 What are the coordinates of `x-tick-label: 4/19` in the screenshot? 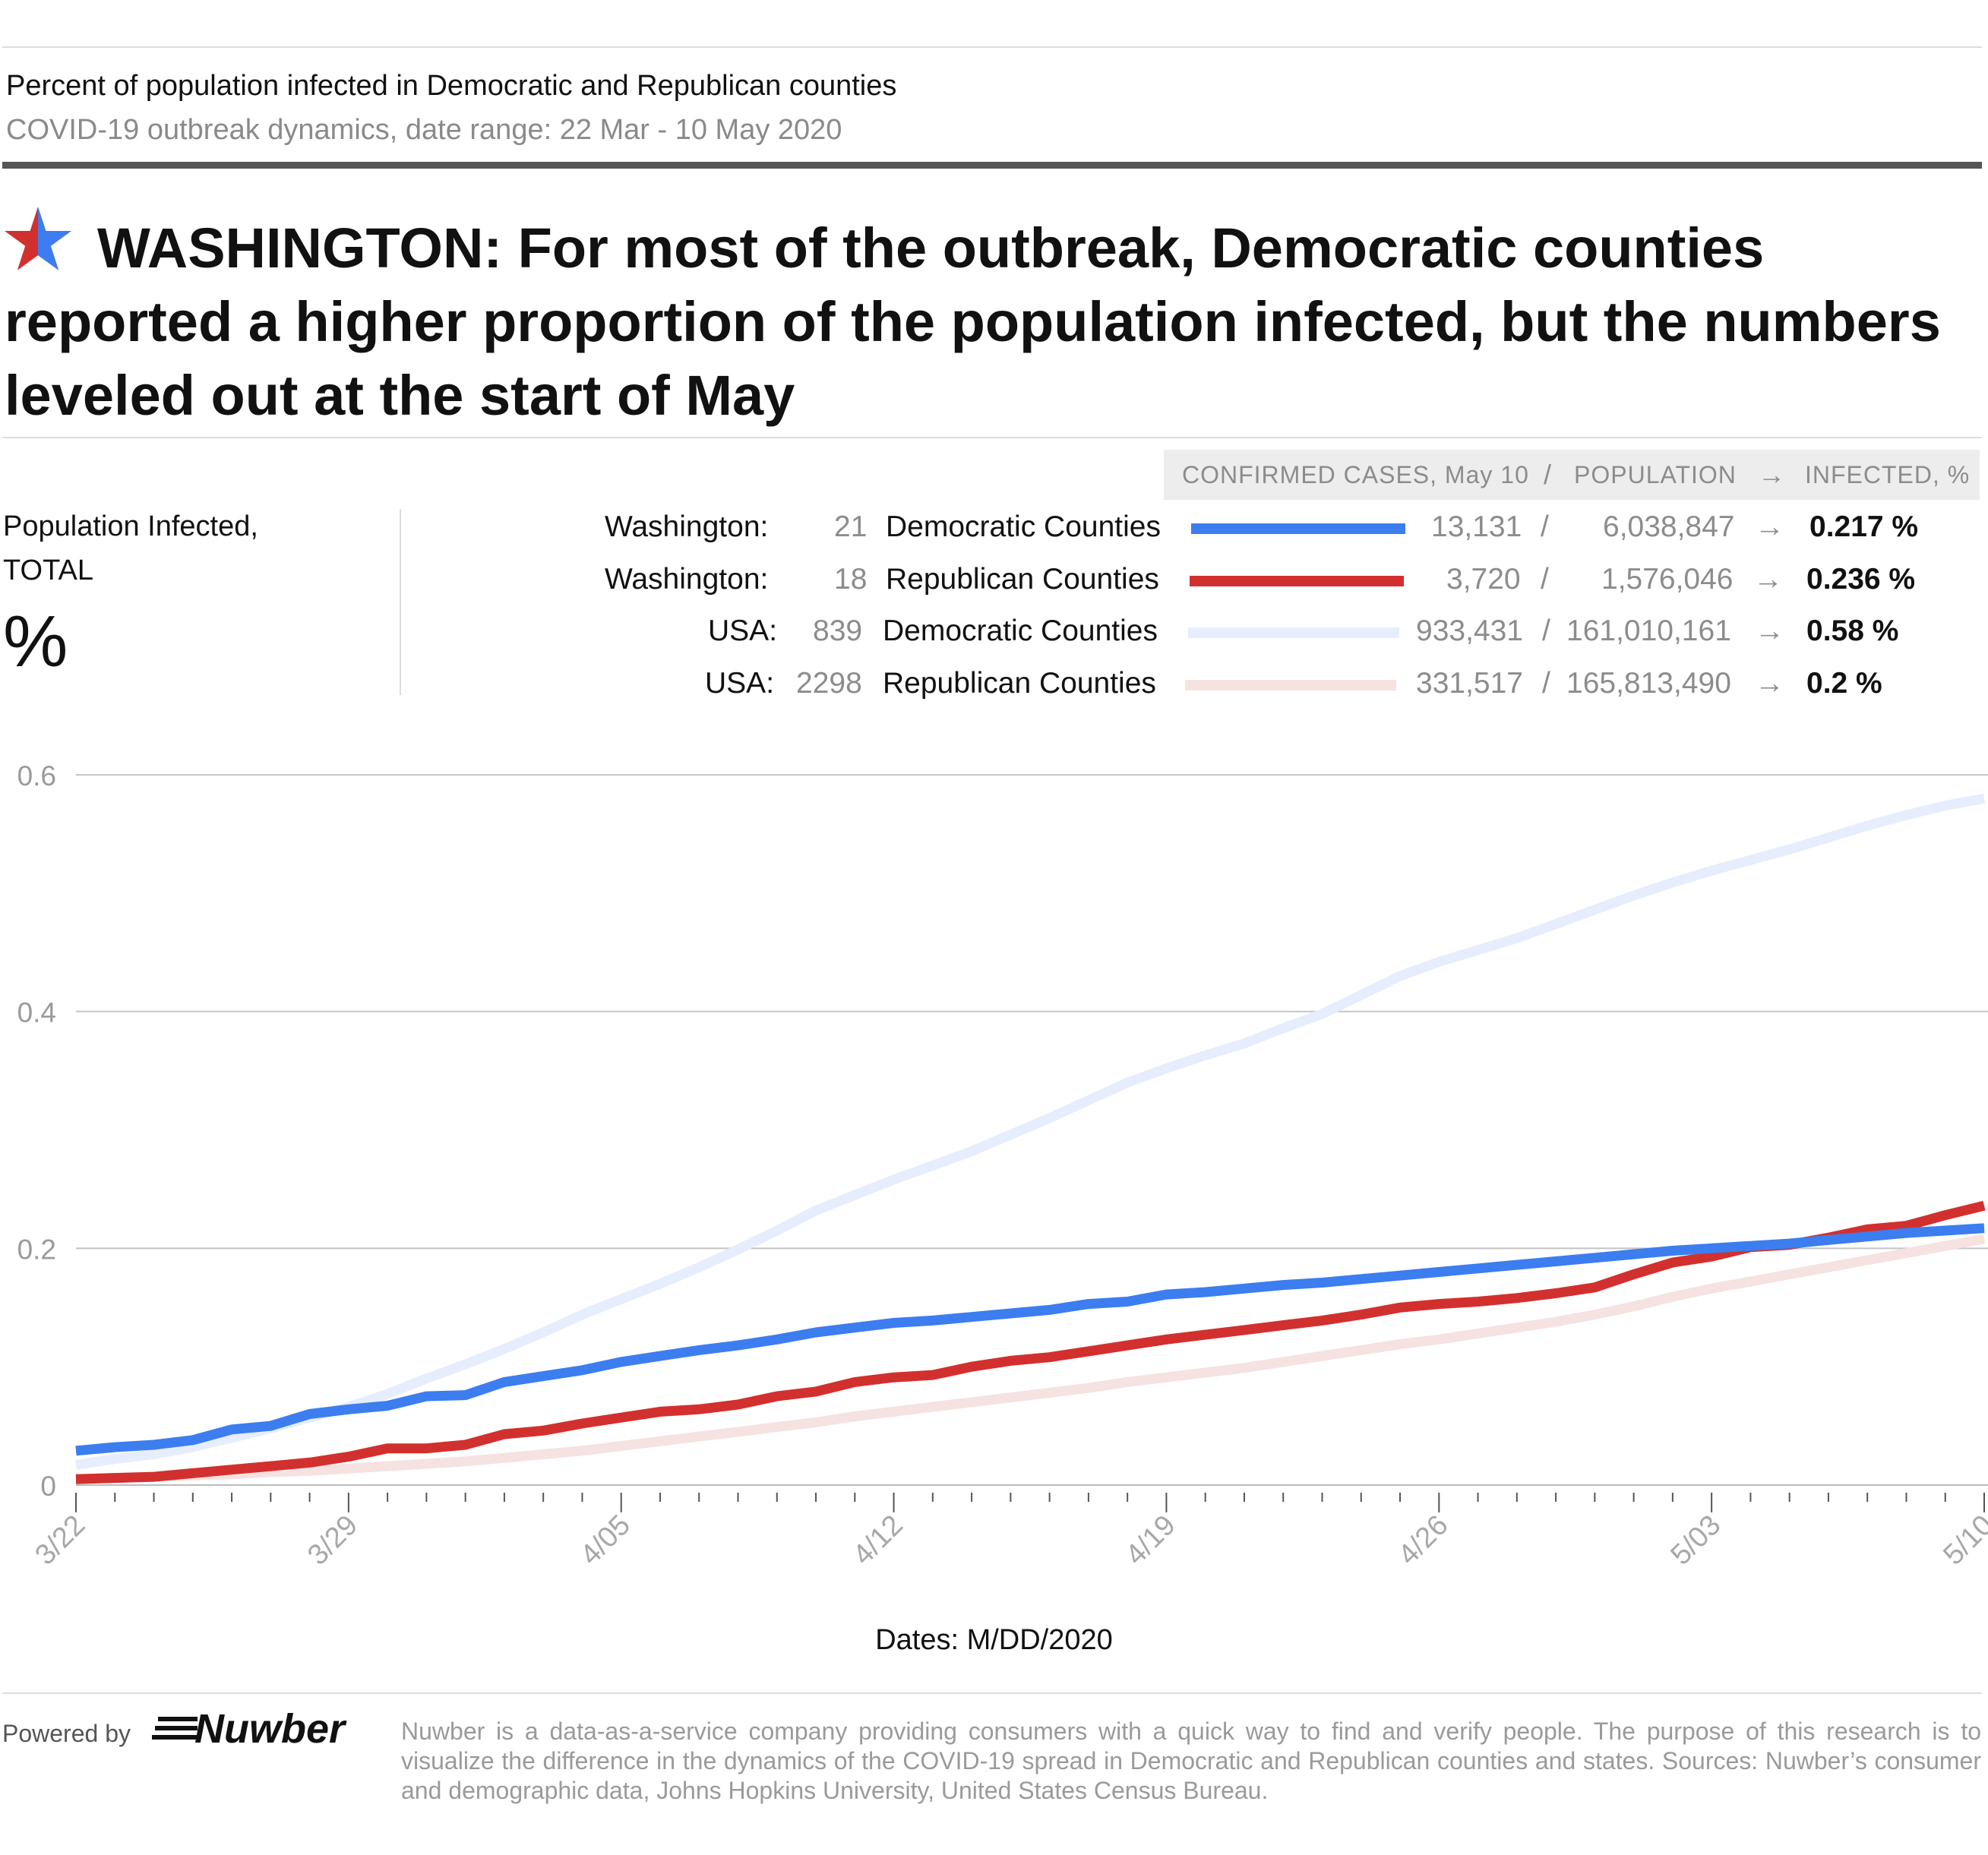 It's located at (1151, 1540).